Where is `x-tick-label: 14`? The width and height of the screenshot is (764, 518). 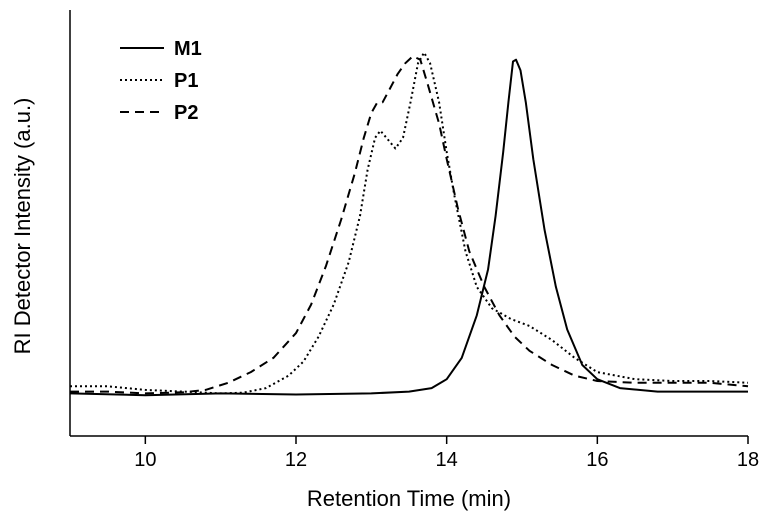 x-tick-label: 14 is located at coordinates (447, 460).